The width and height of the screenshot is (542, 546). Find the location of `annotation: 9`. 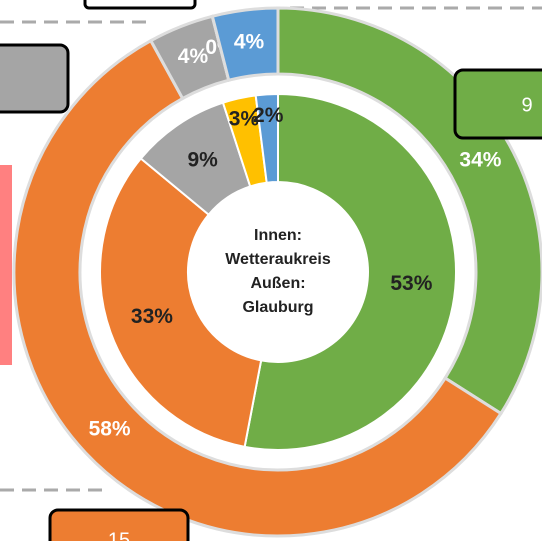

annotation: 9 is located at coordinates (526, 105).